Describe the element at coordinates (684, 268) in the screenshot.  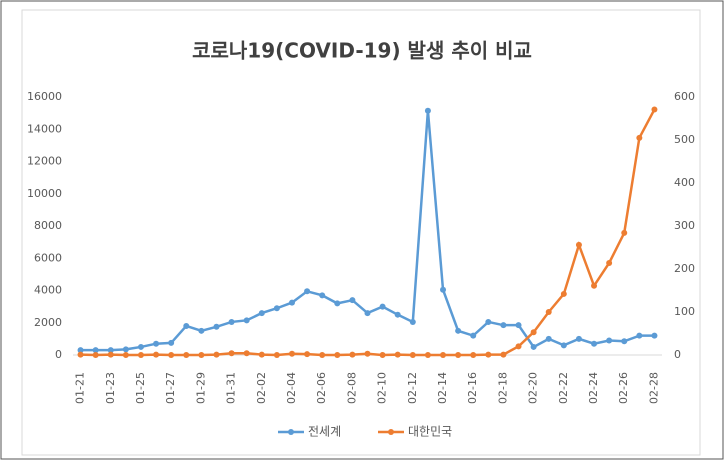
I see `y2-tick-label: 200` at that location.